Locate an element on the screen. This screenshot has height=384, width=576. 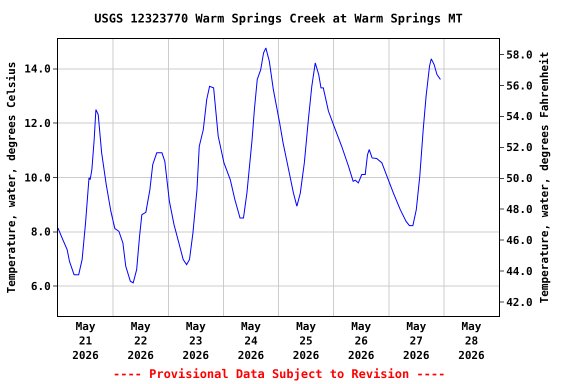
x-tick-label: May 21 2026 is located at coordinates (86, 341).